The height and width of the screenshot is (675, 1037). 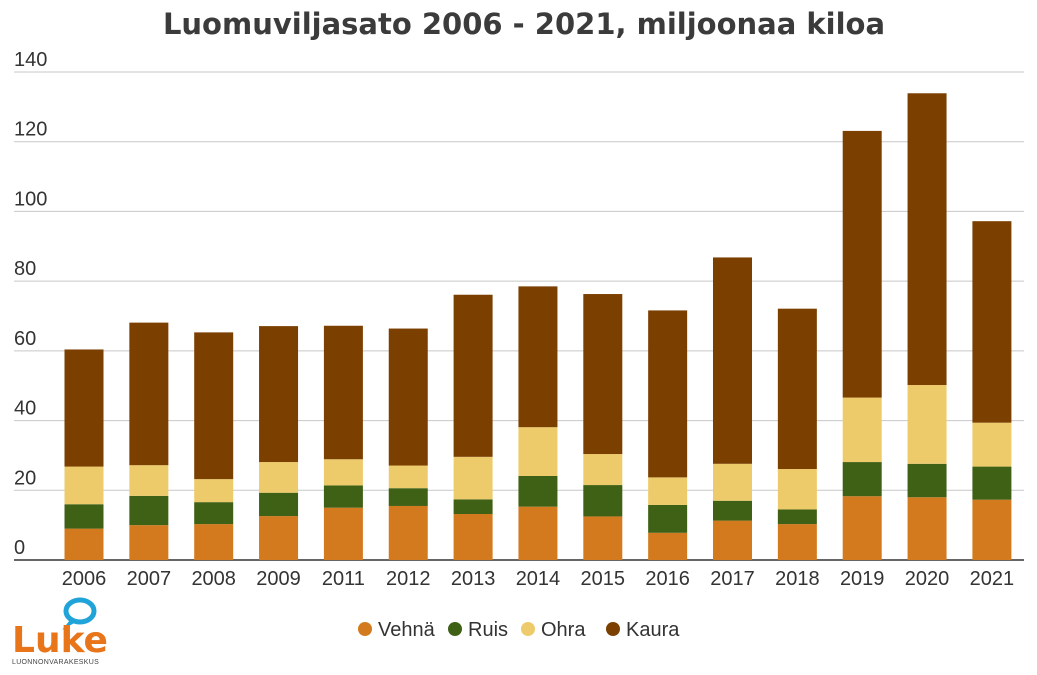 What do you see at coordinates (25, 478) in the screenshot?
I see `y-tick-label: 20` at bounding box center [25, 478].